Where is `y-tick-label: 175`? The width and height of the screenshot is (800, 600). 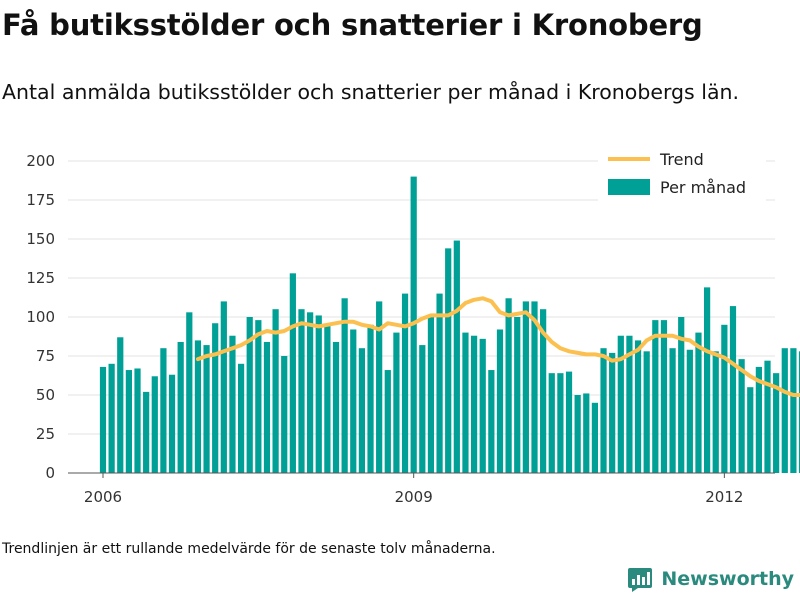 y-tick-label: 175 is located at coordinates (40, 200).